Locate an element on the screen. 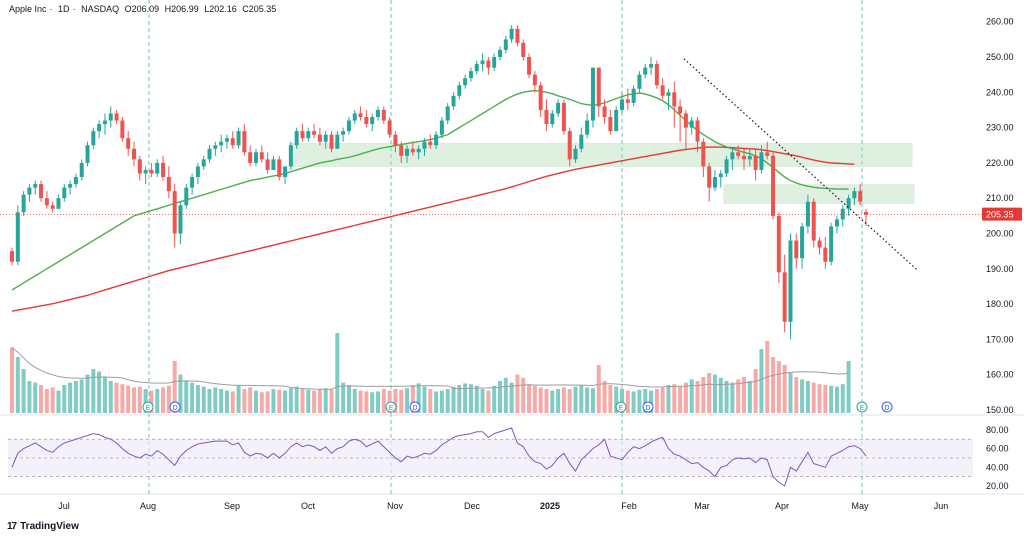  tradingview-brand: 17 TradingView is located at coordinates (43, 526).